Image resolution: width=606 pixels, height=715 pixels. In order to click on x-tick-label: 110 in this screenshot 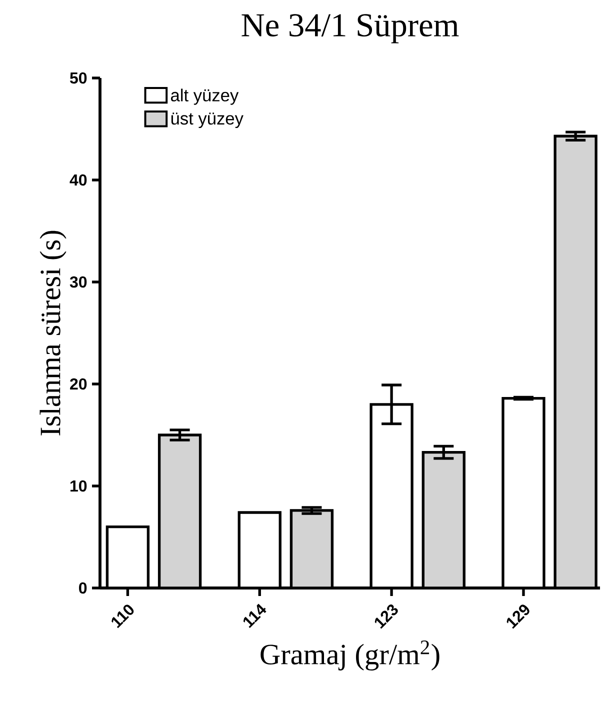, I will do `click(123, 616)`.